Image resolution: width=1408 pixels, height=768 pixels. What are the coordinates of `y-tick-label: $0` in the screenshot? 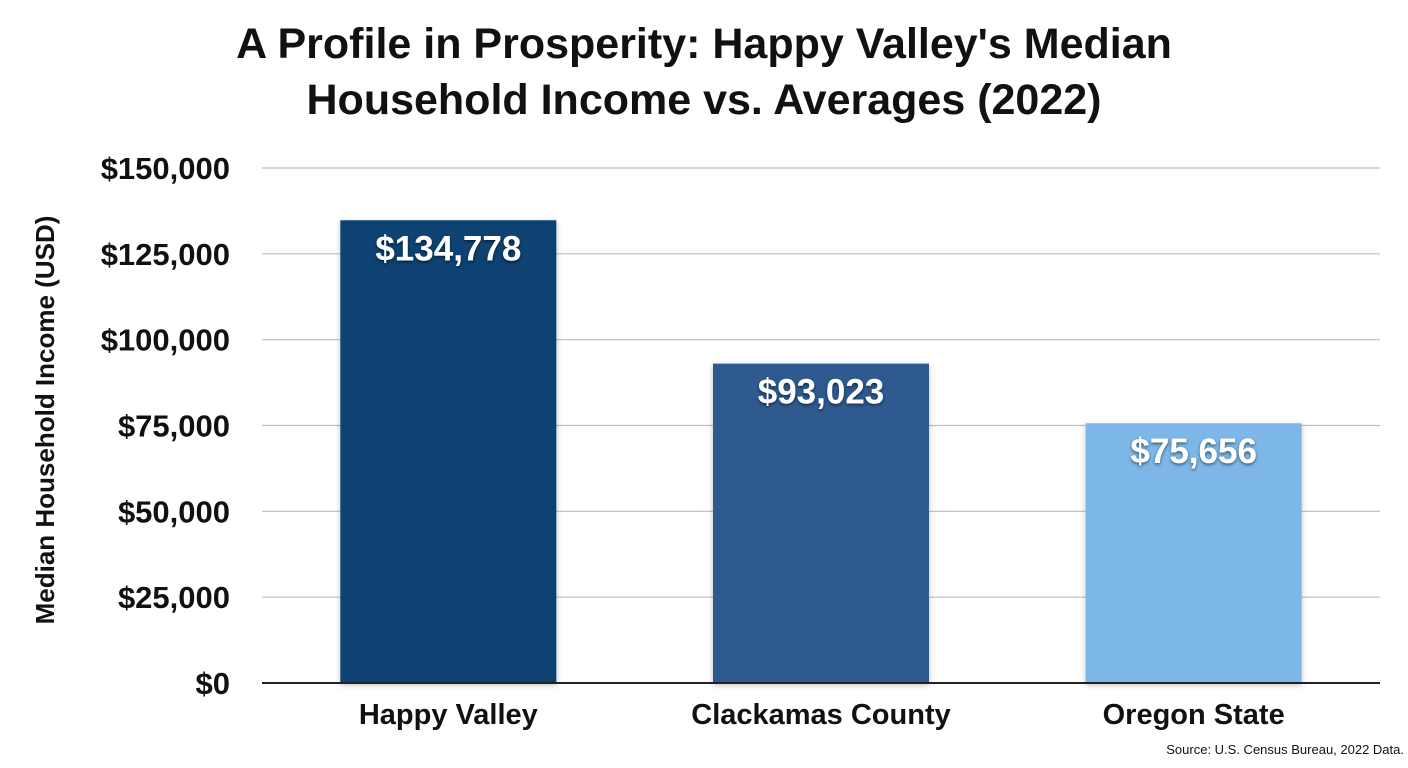 It's located at (213, 683).